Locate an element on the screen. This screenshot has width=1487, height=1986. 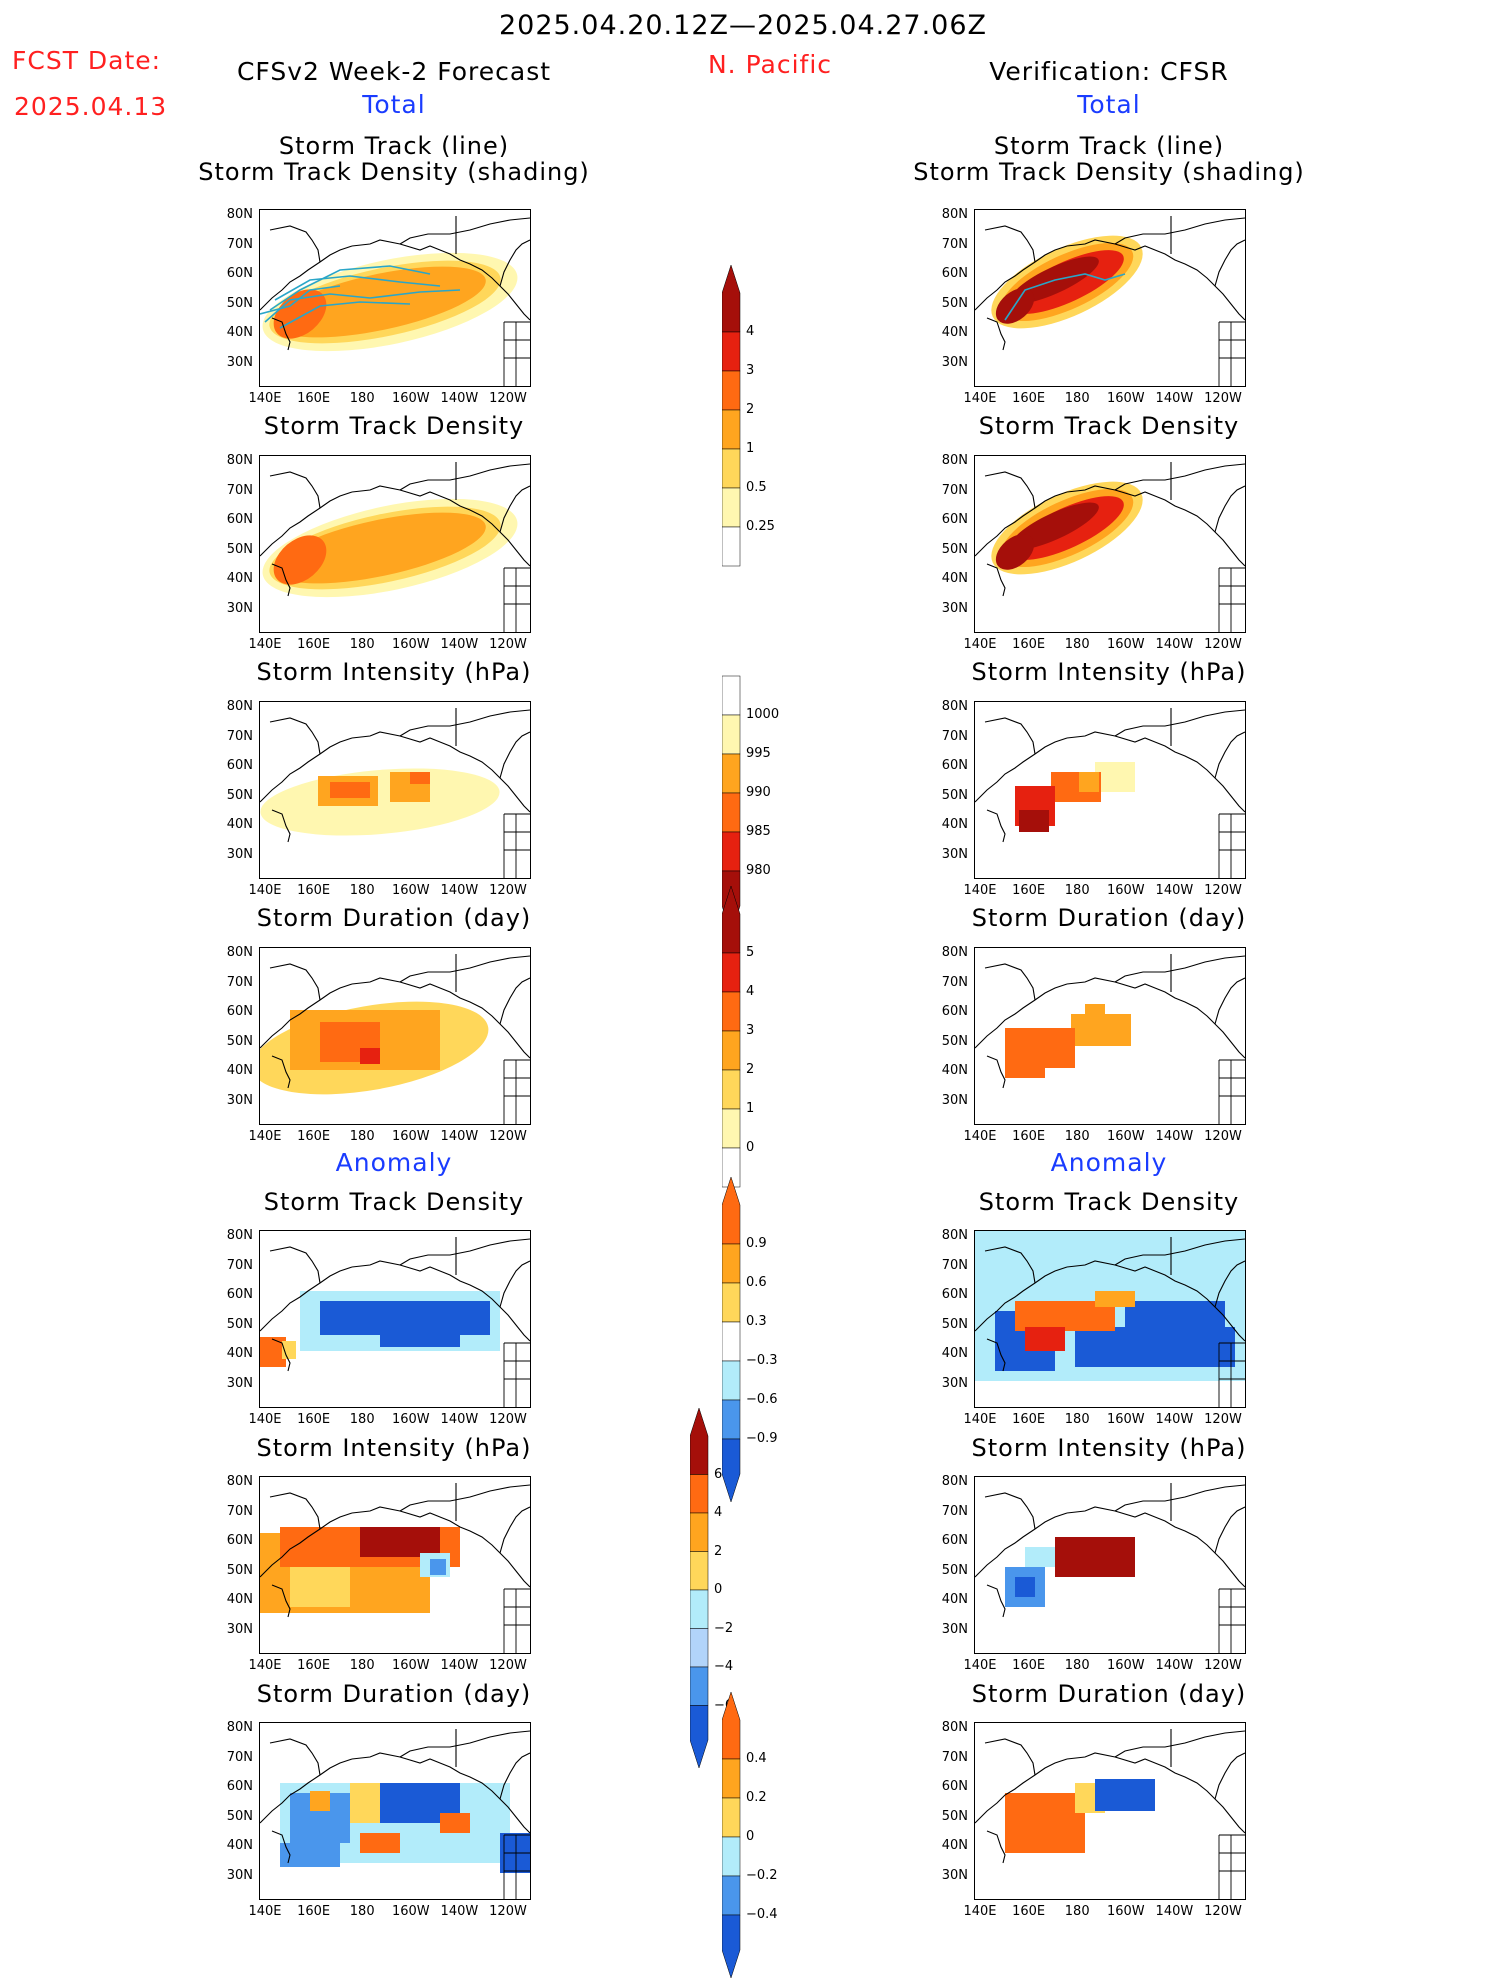
colorbar-intensity-anomaly: 6 4 2 0 −2 −4 −6 is located at coordinates (735, 1588).